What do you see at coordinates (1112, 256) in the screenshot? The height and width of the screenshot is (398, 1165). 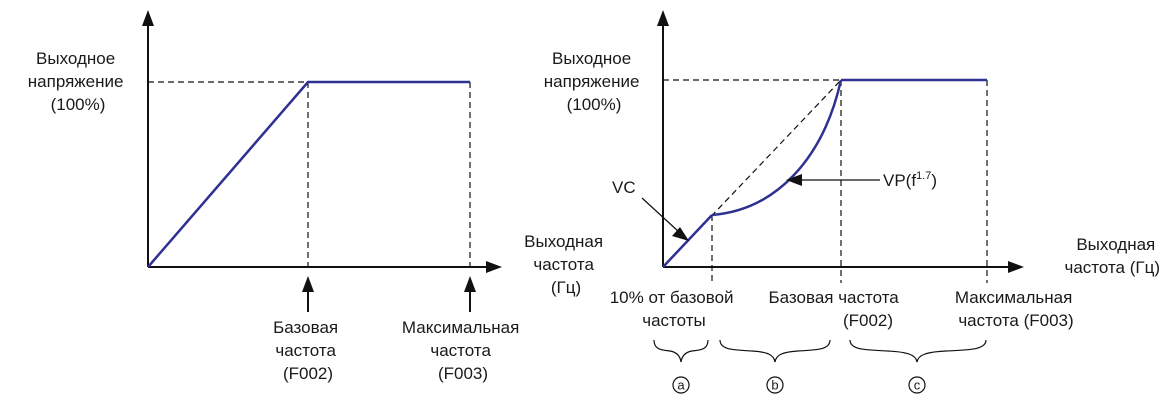 I see `right-x-label: Выходная частота (Гц)` at bounding box center [1112, 256].